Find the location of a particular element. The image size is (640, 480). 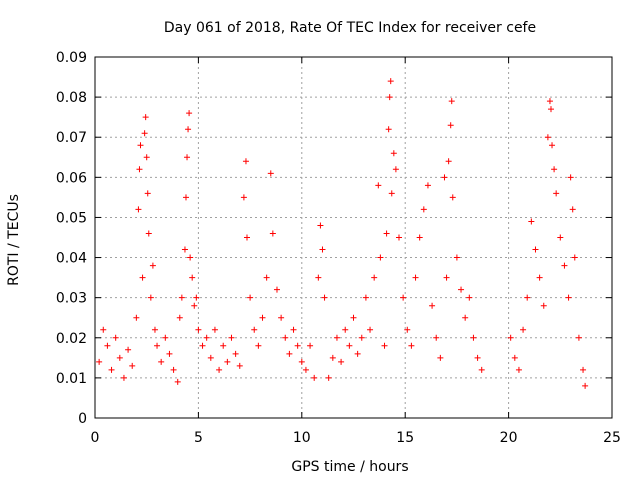

y-tick-label: 0.04 is located at coordinates (71, 259).